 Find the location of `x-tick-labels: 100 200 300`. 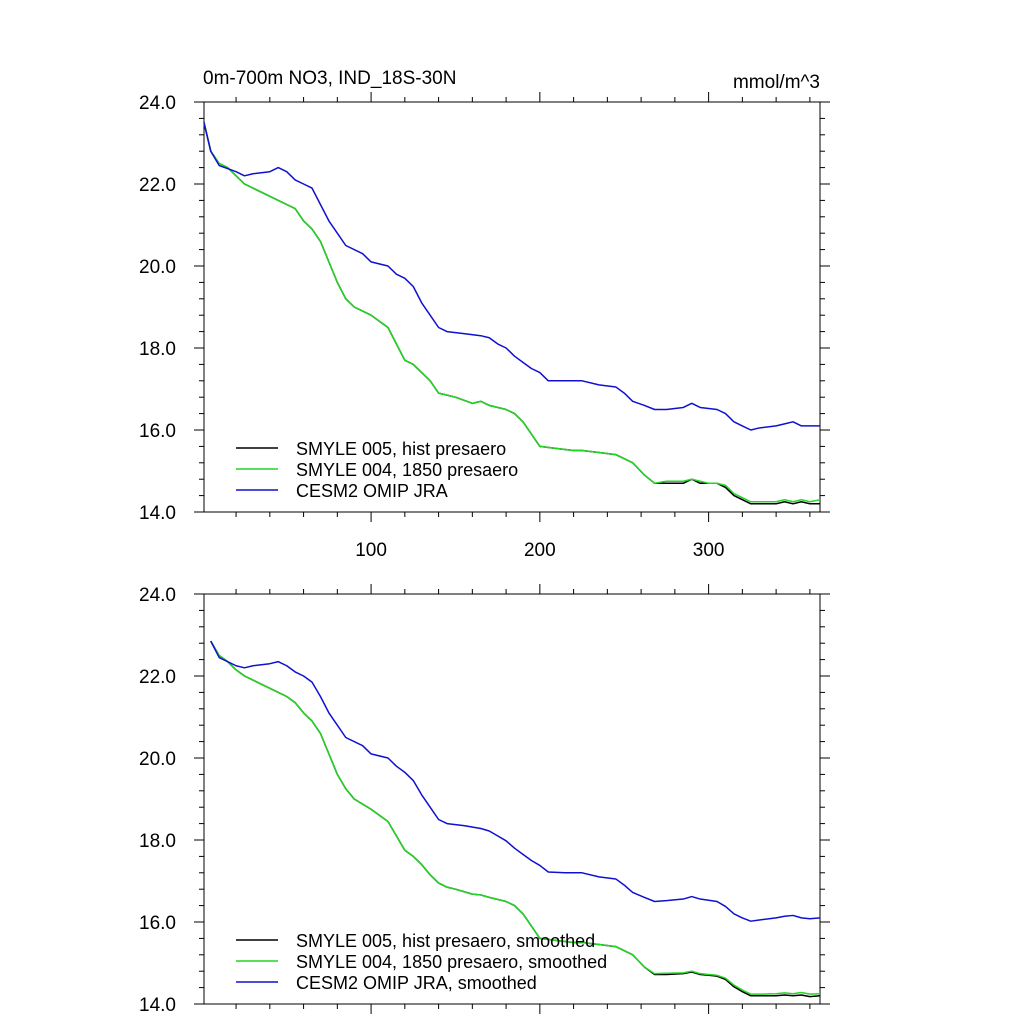

x-tick-labels: 100 200 300 is located at coordinates (539, 550).